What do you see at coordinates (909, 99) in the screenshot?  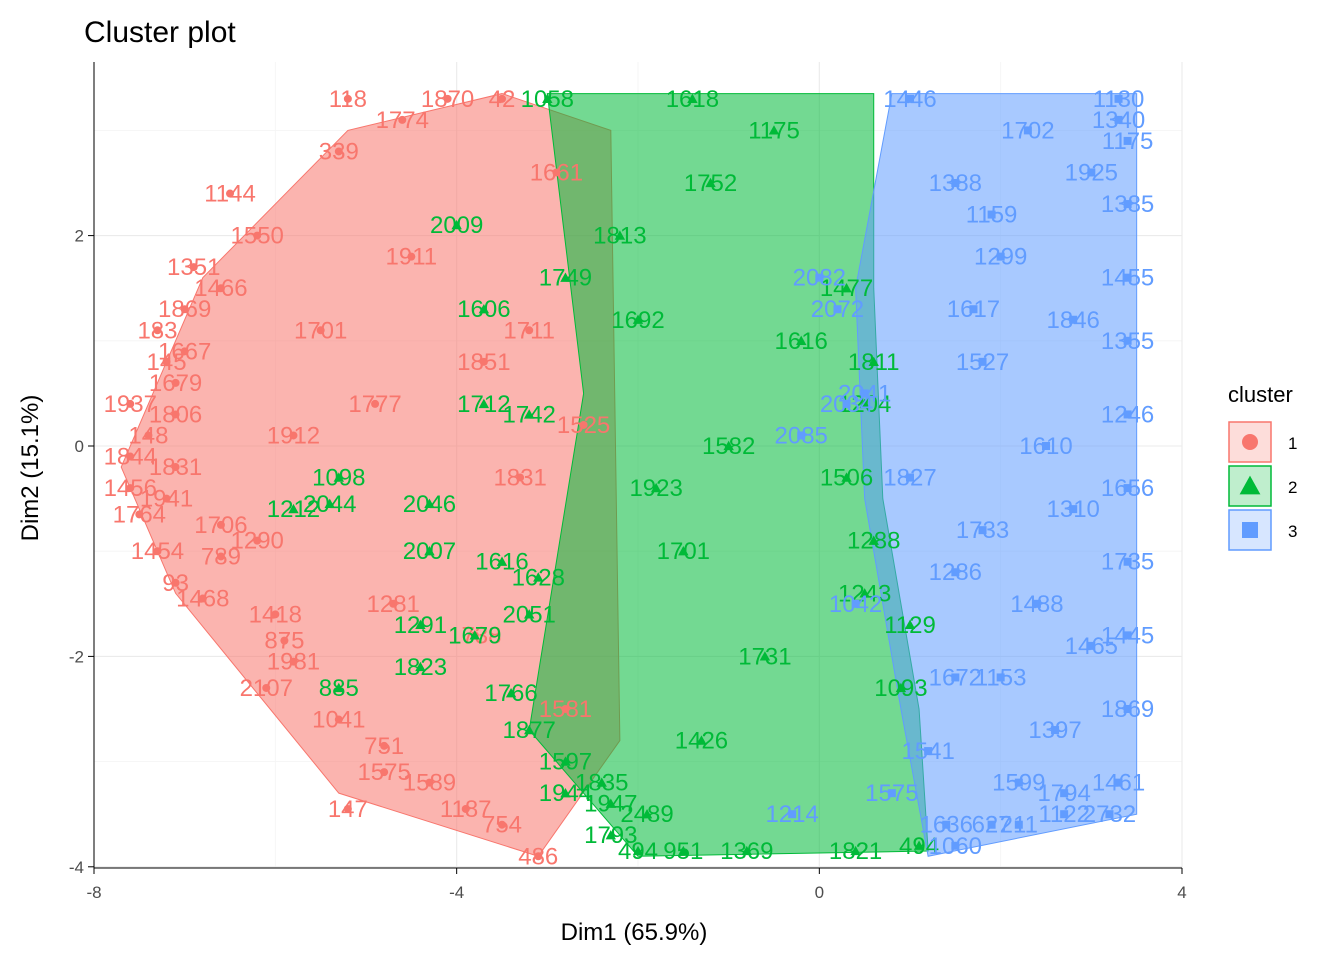 I see `point-label: 1446` at bounding box center [909, 99].